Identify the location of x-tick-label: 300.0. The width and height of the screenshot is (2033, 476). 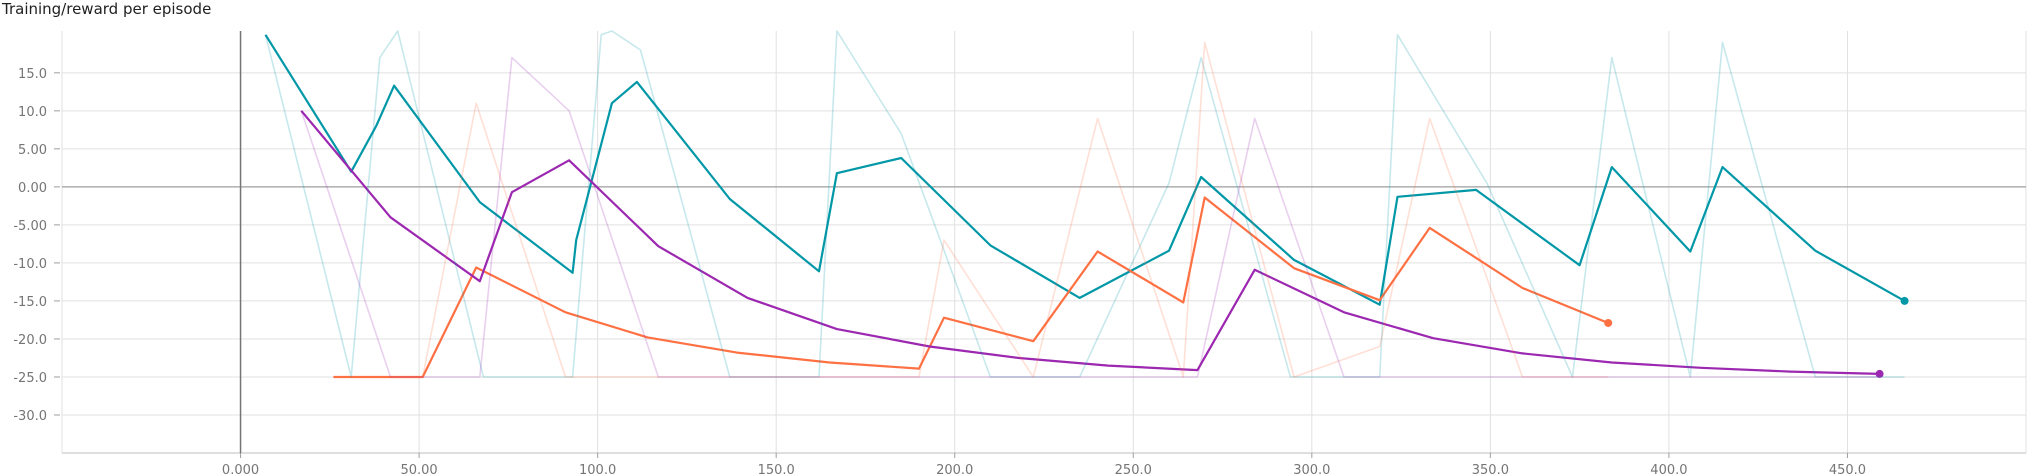
(1311, 469).